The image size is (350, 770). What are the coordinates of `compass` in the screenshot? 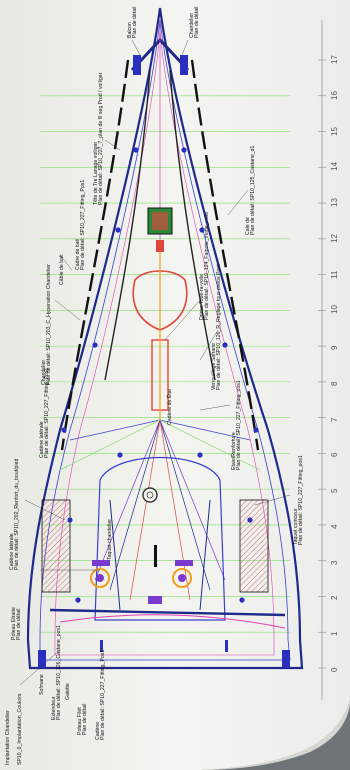 It's located at (150, 495).